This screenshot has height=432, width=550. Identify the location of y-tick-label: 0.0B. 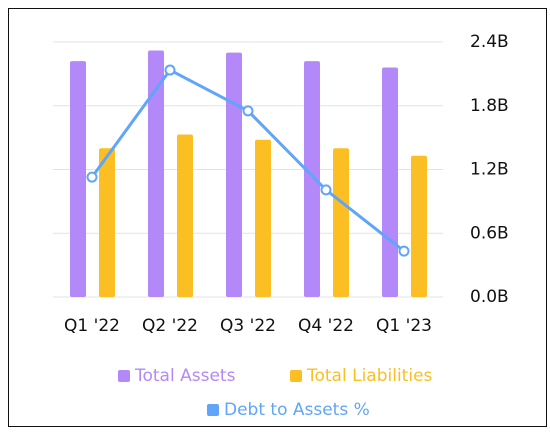
(489, 297).